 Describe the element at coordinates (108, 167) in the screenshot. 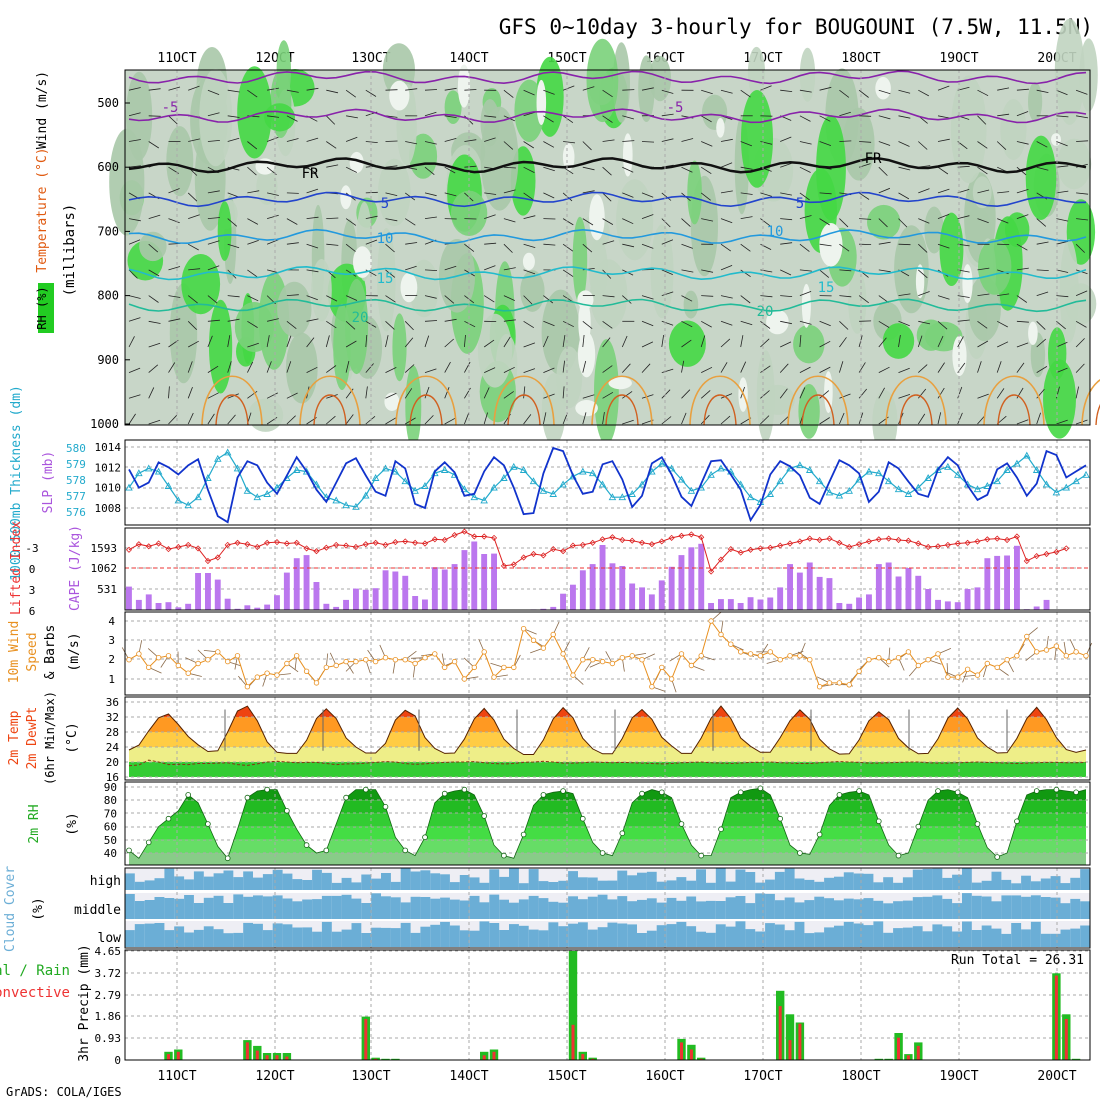

I see `pressure-tick-label: 600` at that location.